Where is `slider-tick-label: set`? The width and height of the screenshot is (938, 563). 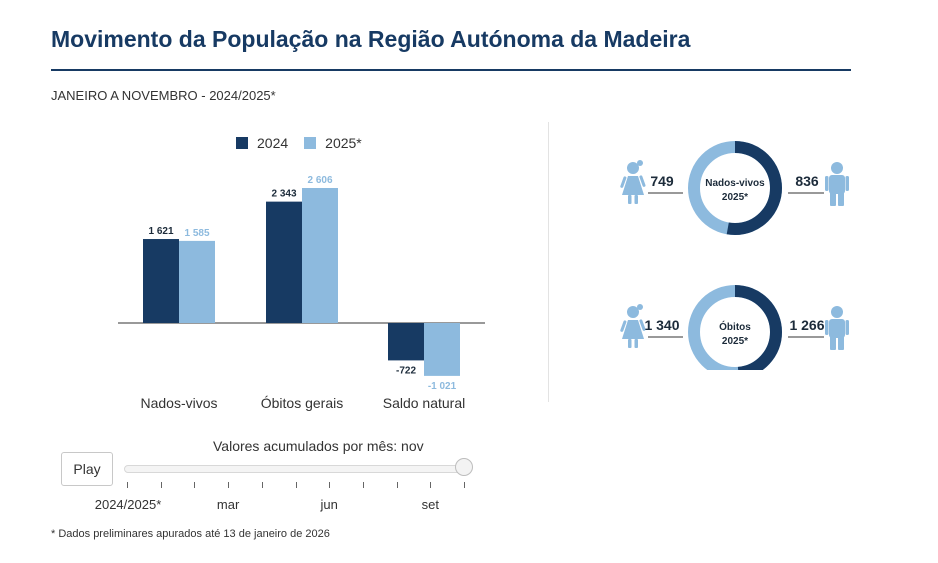
slider-tick-label: set is located at coordinates (430, 504).